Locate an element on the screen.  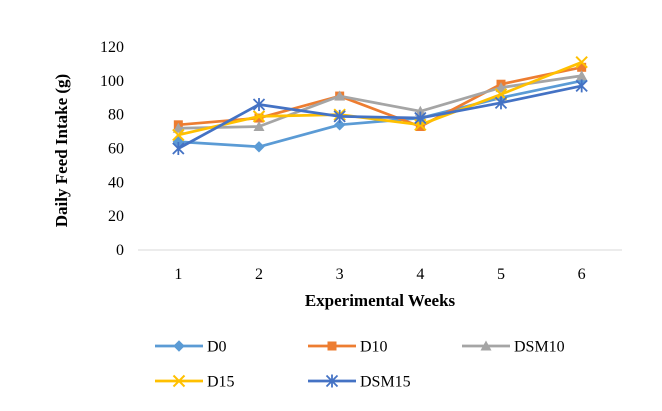
legend-item: D10 is located at coordinates (348, 347).